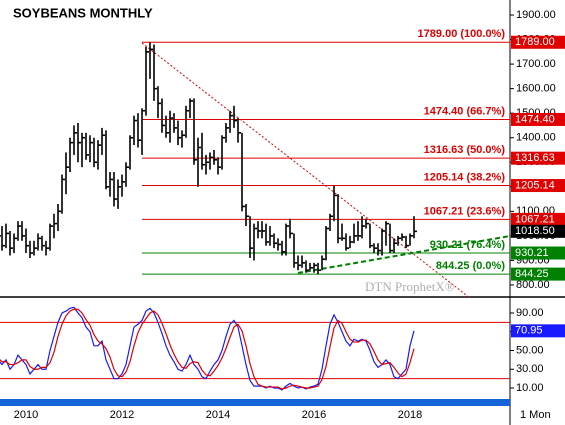 This screenshot has height=425, width=565. I want to click on chart-title: SOYBEANS MONTHLY, so click(83, 12).